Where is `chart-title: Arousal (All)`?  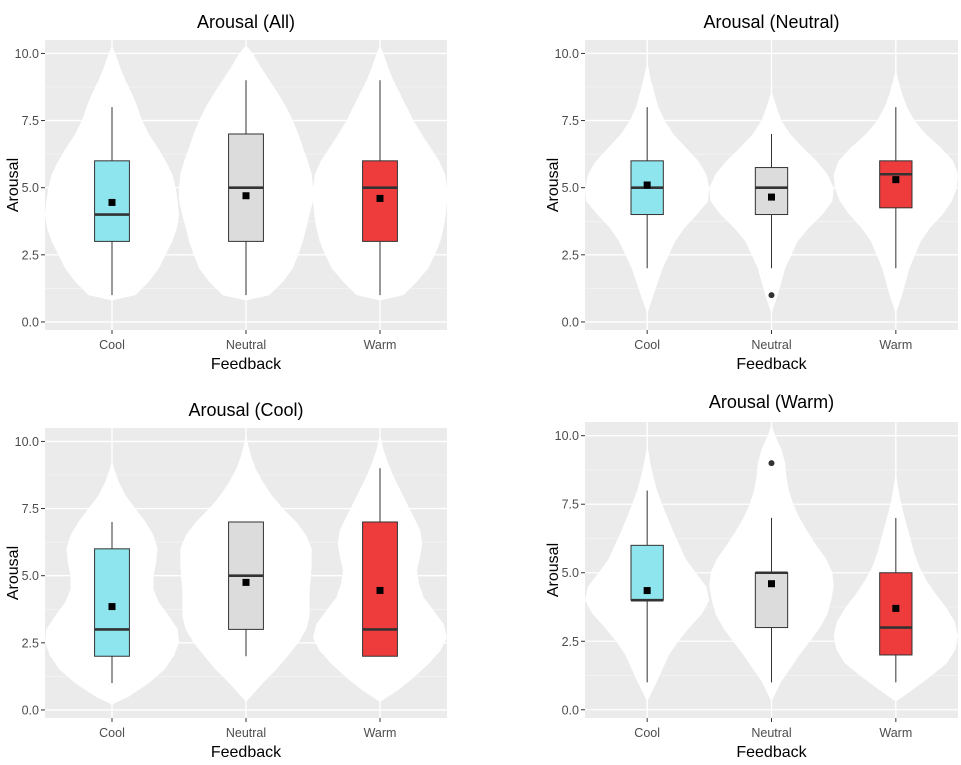
chart-title: Arousal (All) is located at coordinates (246, 22).